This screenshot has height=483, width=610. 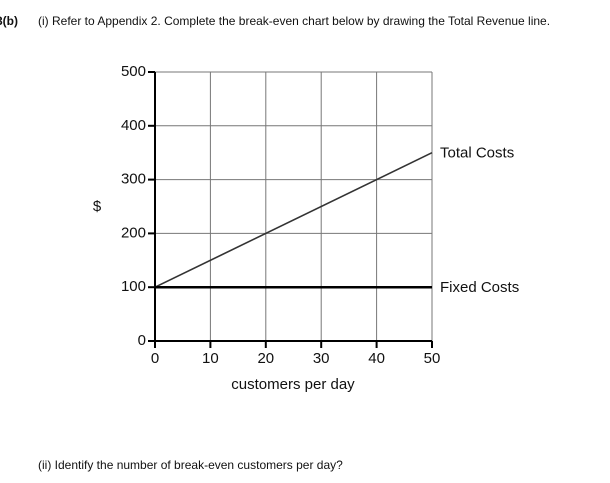 What do you see at coordinates (376, 358) in the screenshot?
I see `x-tick-label: 40` at bounding box center [376, 358].